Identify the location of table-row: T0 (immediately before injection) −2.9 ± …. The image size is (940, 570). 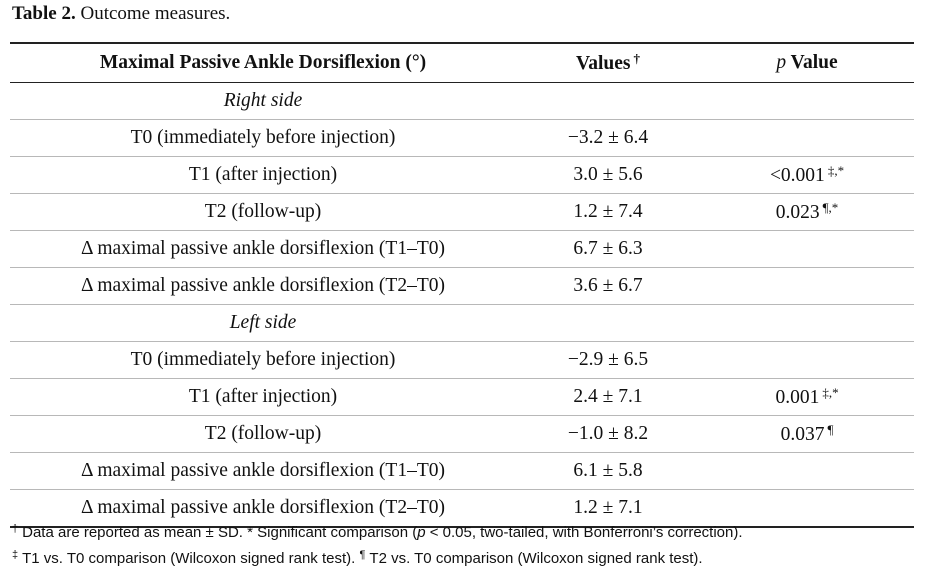
(462, 360).